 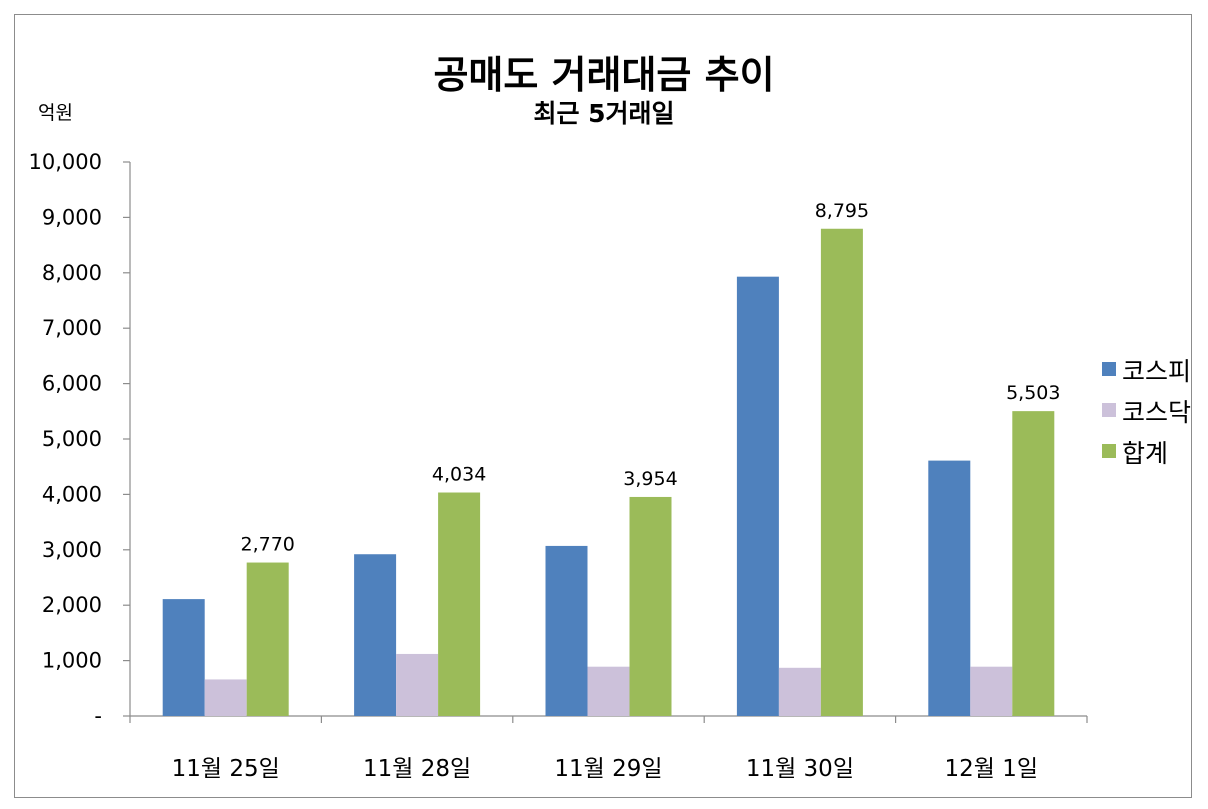 What do you see at coordinates (98, 716) in the screenshot?
I see `y-tick-label: -` at bounding box center [98, 716].